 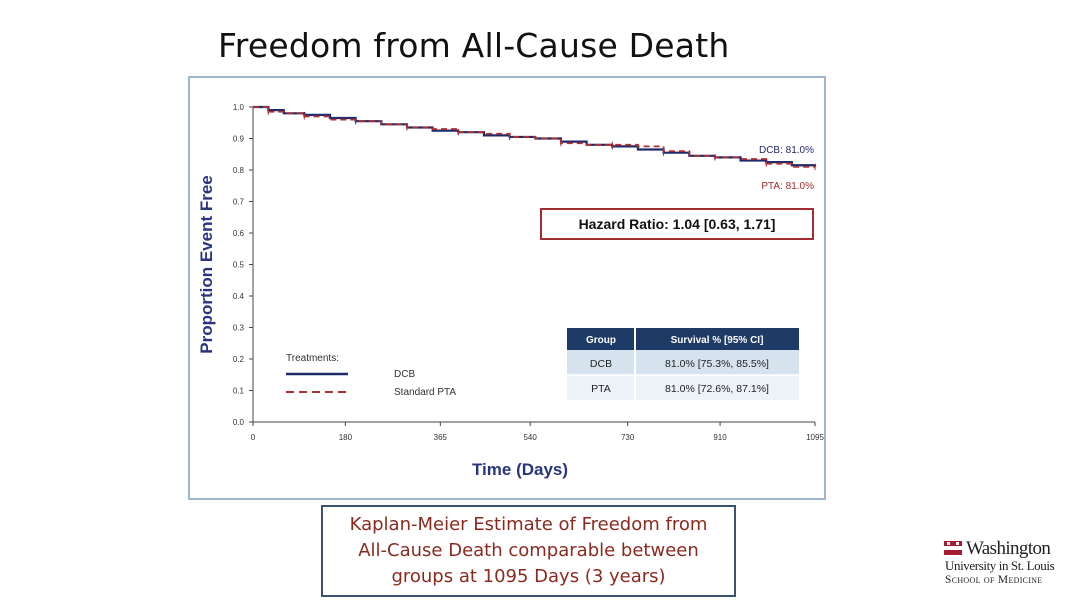 What do you see at coordinates (239, 170) in the screenshot?
I see `y-tick-label: 0.8` at bounding box center [239, 170].